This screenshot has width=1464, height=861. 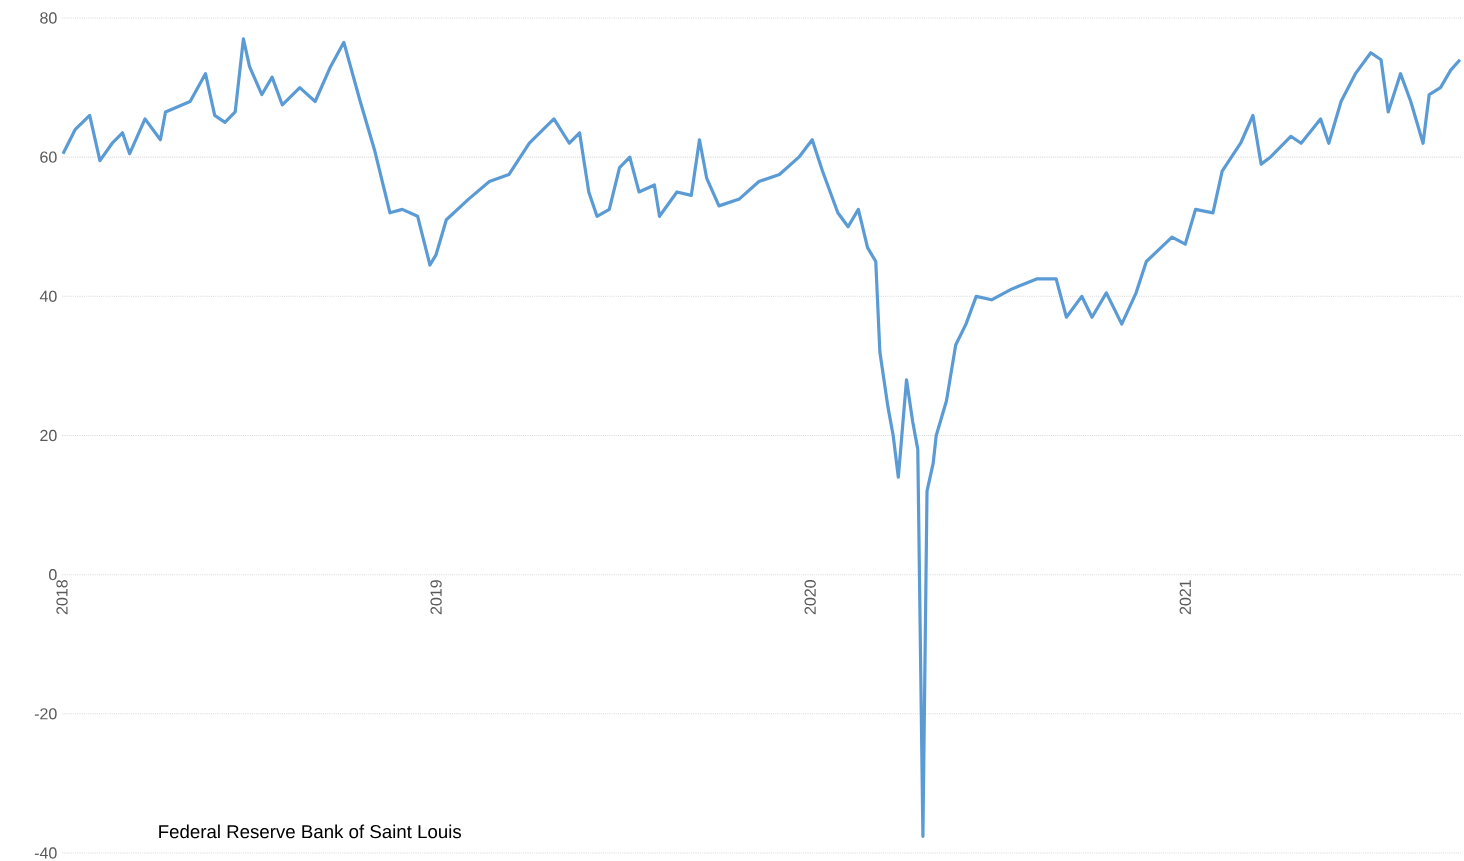 What do you see at coordinates (53, 575) in the screenshot?
I see `y-tick-label: 0` at bounding box center [53, 575].